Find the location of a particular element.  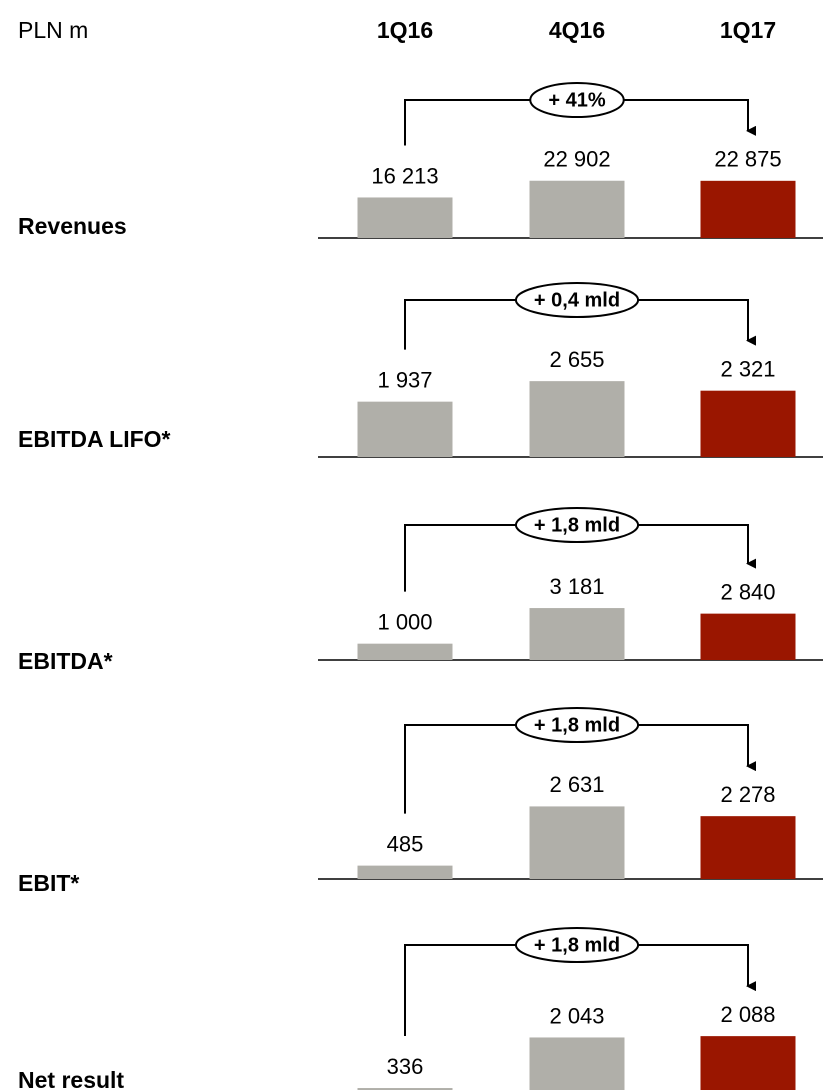

value-label: 336 is located at coordinates (405, 1066).